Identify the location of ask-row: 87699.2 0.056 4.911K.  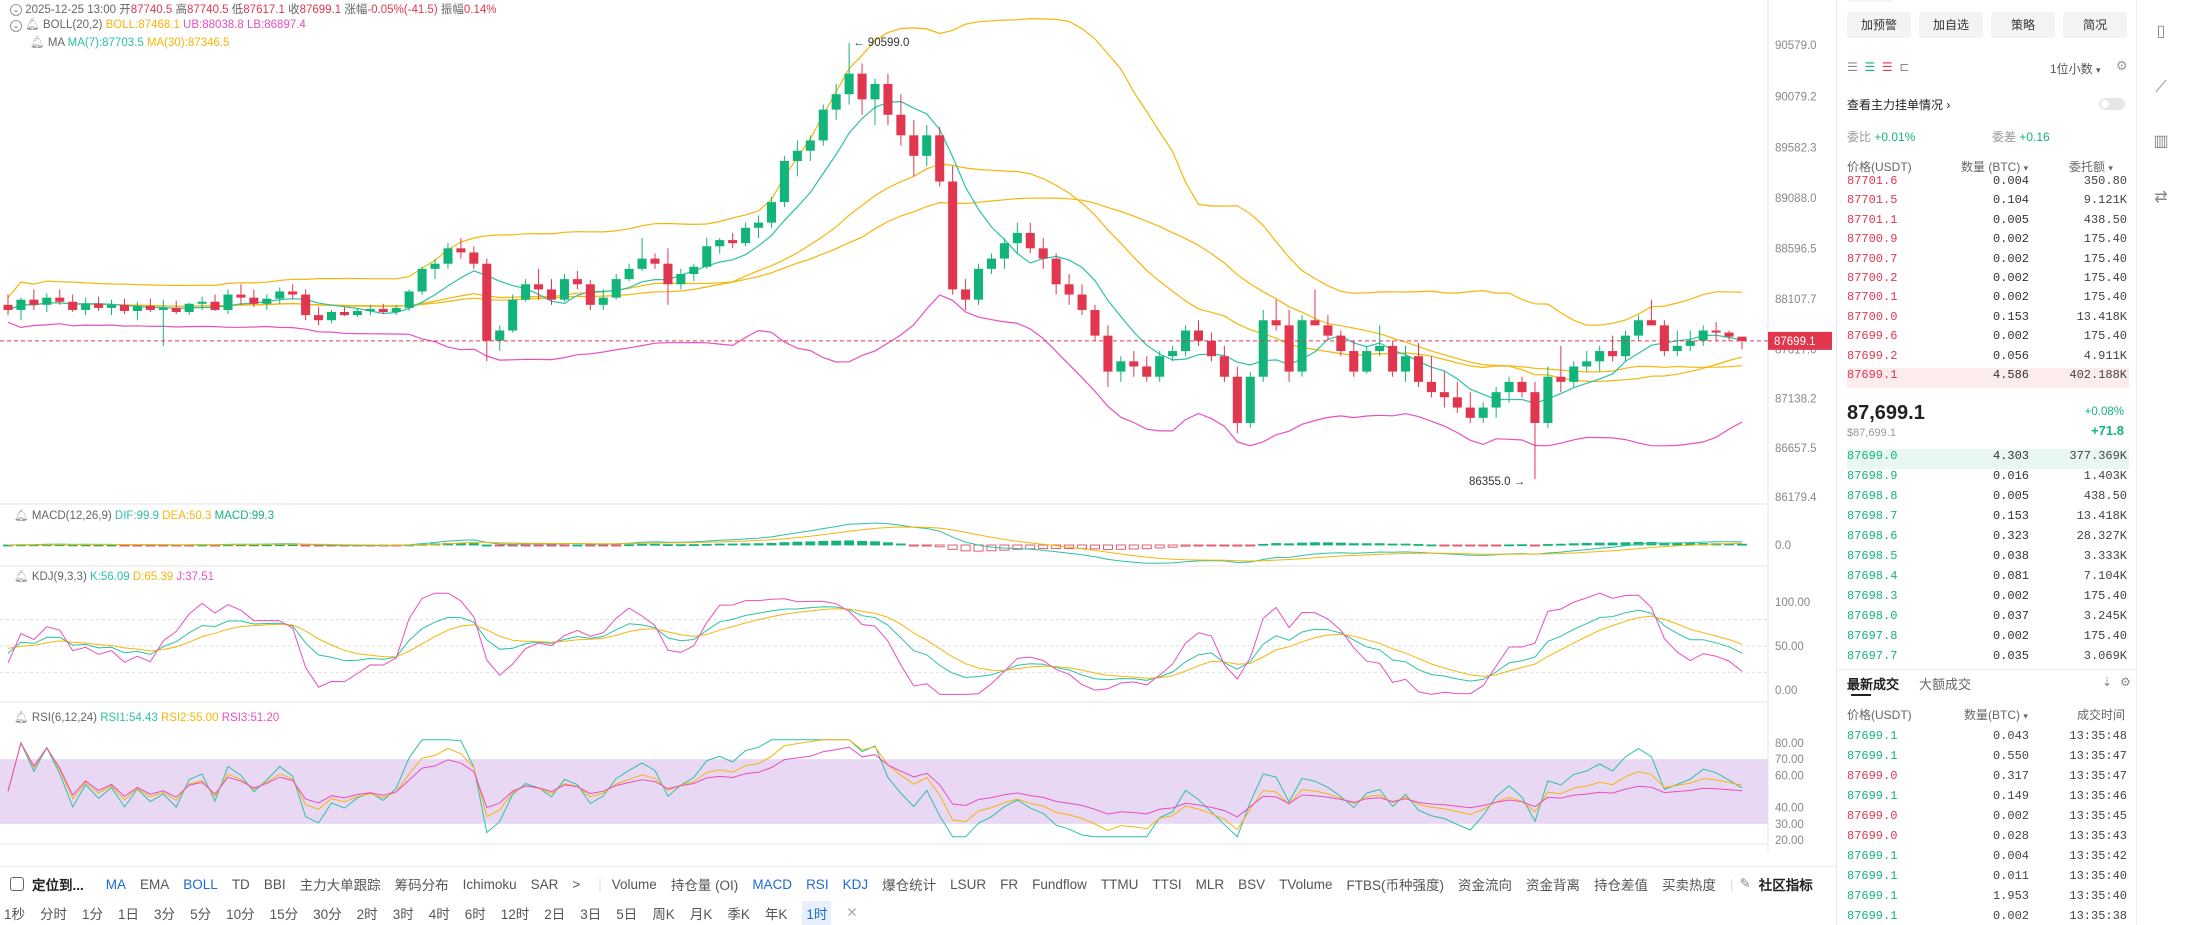
(1988, 359).